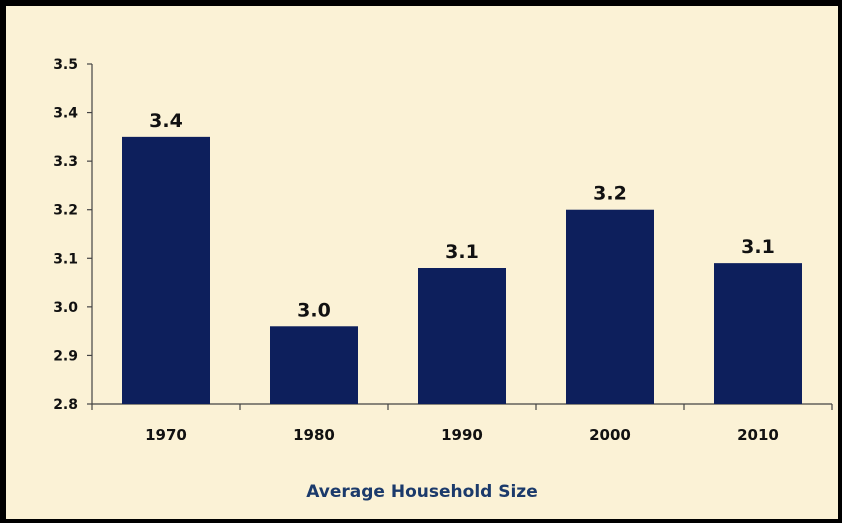  What do you see at coordinates (610, 194) in the screenshot?
I see `bar-value-label: 3.2` at bounding box center [610, 194].